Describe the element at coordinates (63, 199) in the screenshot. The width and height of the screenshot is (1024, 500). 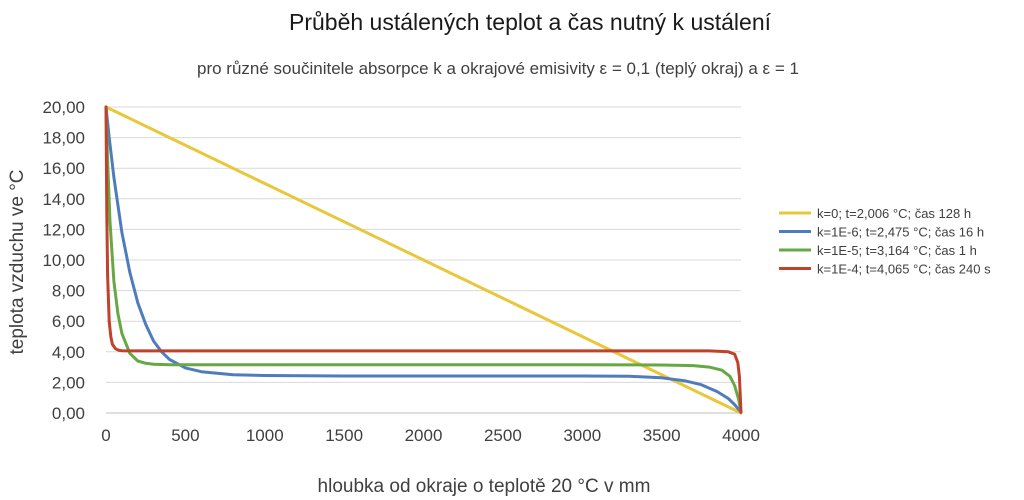
I see `y-tick-label: 14,00` at that location.